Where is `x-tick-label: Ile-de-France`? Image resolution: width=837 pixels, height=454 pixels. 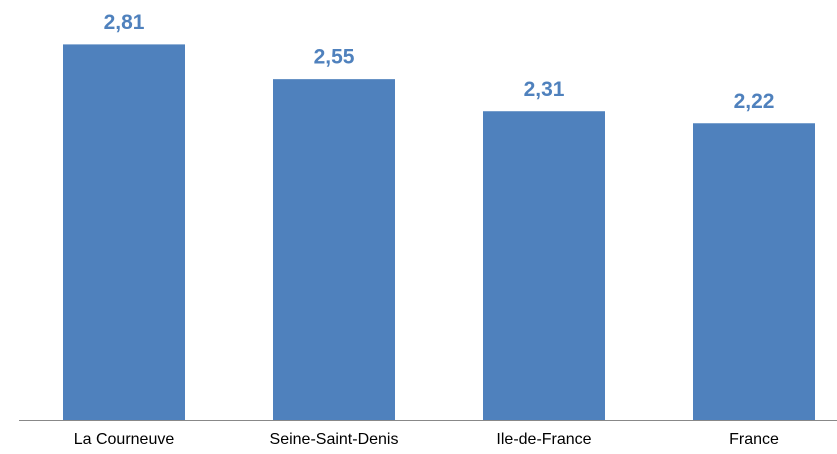
x-tick-label: Ile-de-France is located at coordinates (543, 439).